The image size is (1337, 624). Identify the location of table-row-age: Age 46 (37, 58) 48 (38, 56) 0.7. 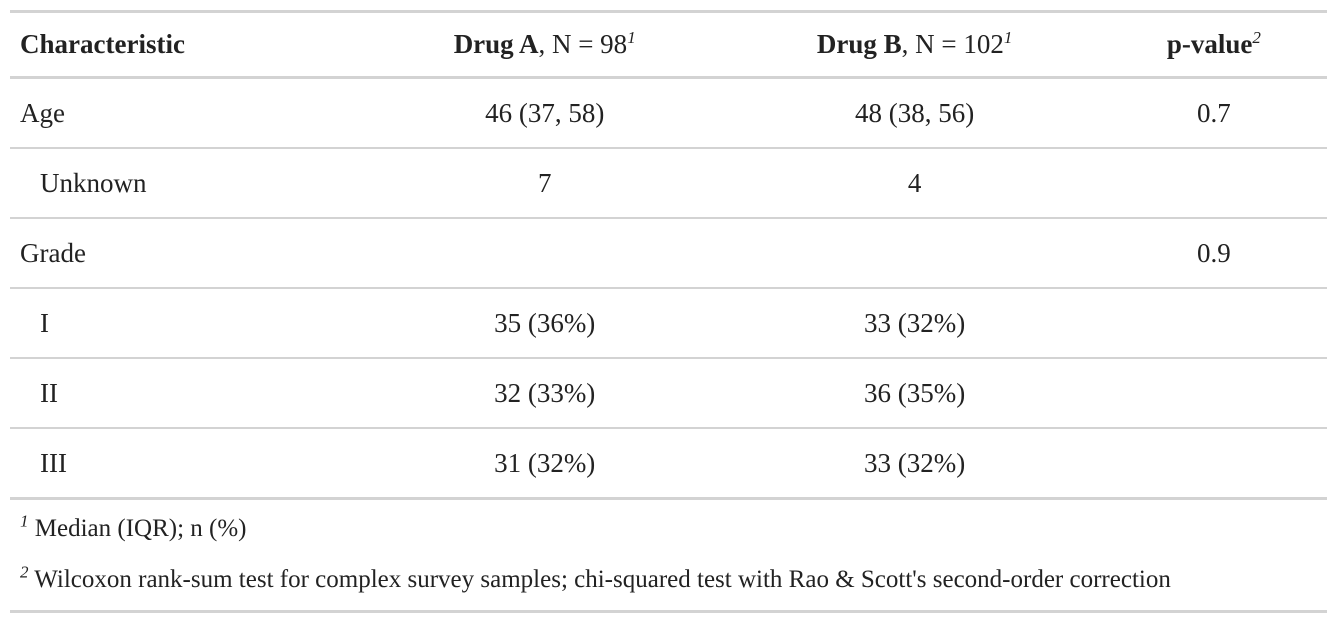
(668, 113).